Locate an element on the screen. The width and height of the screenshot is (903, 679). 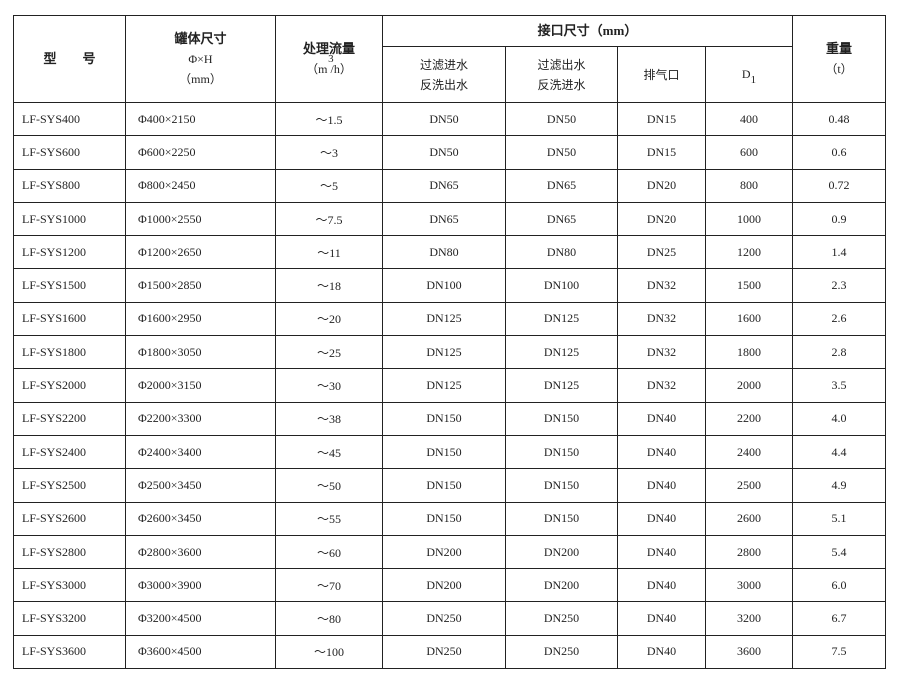
cell-port-inlet: DN100 is located at coordinates (444, 285).